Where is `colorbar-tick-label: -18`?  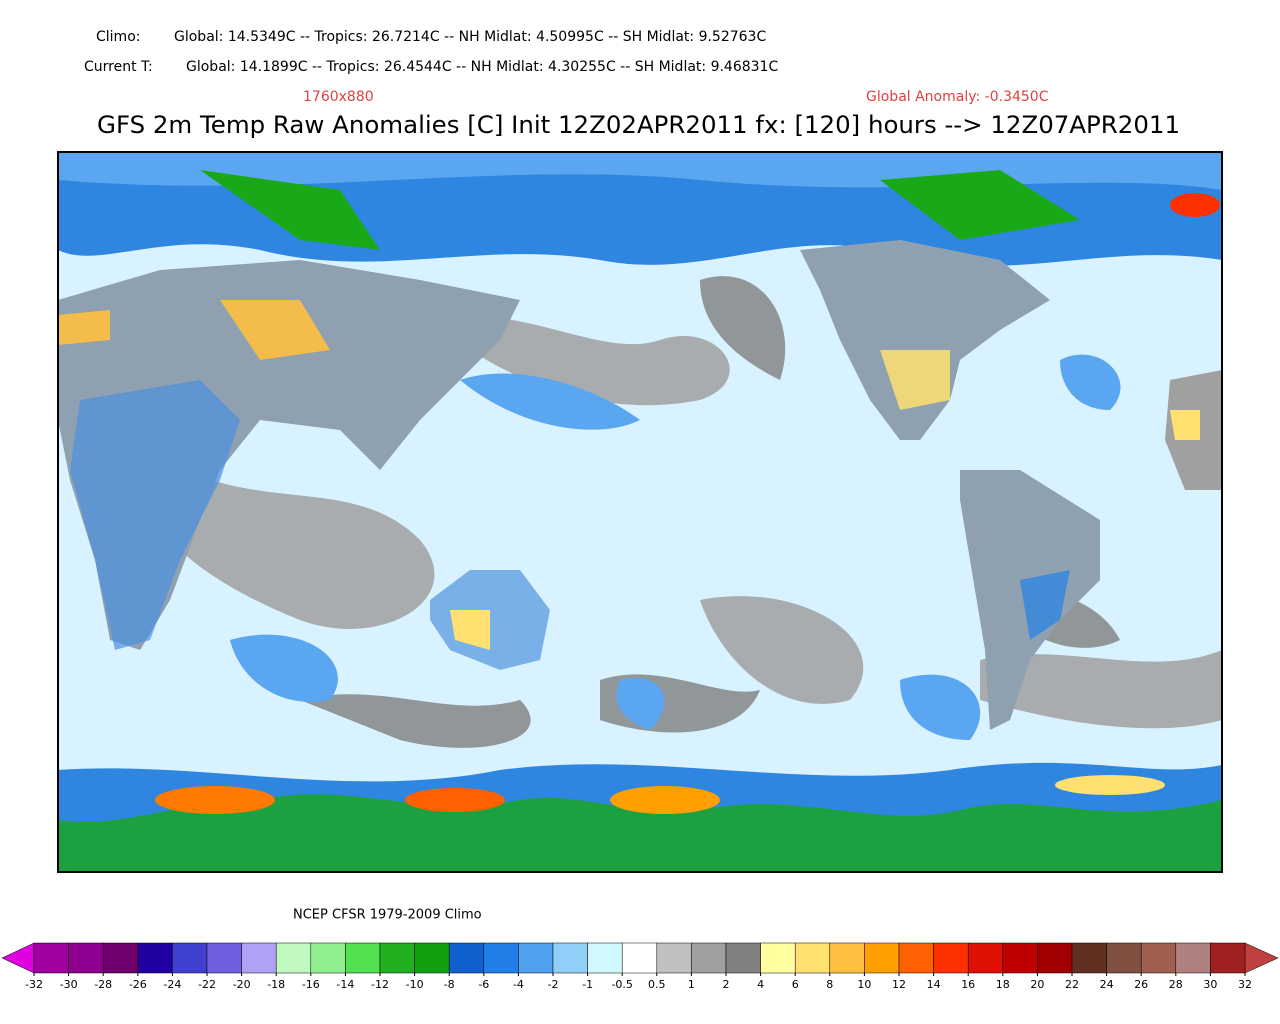 colorbar-tick-label: -18 is located at coordinates (276, 984).